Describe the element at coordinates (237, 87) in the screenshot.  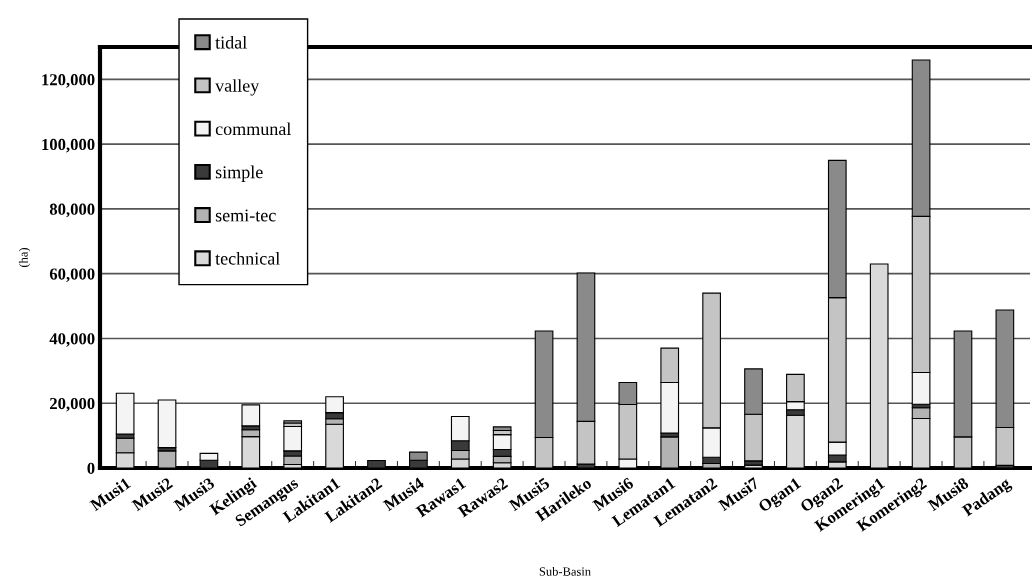
I see `legend-label: valley` at that location.